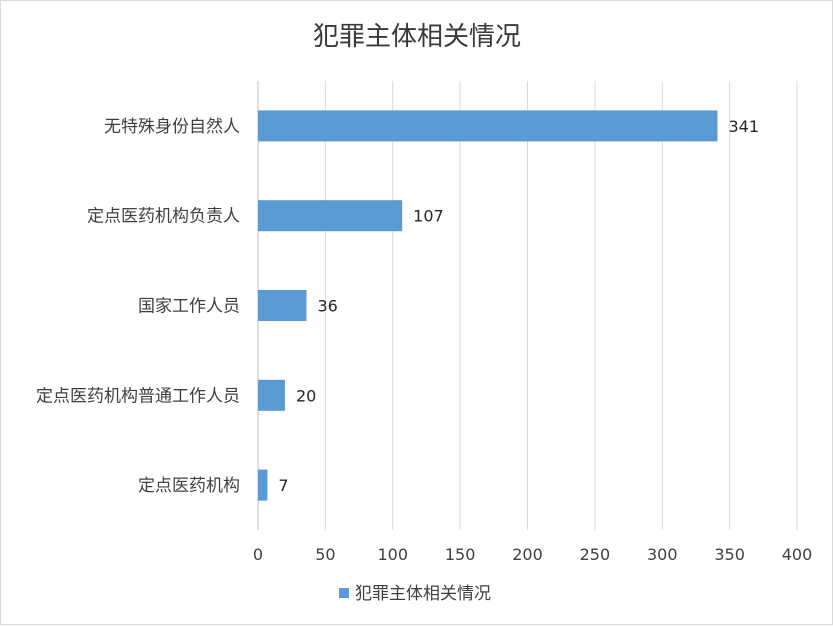  What do you see at coordinates (428, 216) in the screenshot?
I see `data-label: 107` at bounding box center [428, 216].